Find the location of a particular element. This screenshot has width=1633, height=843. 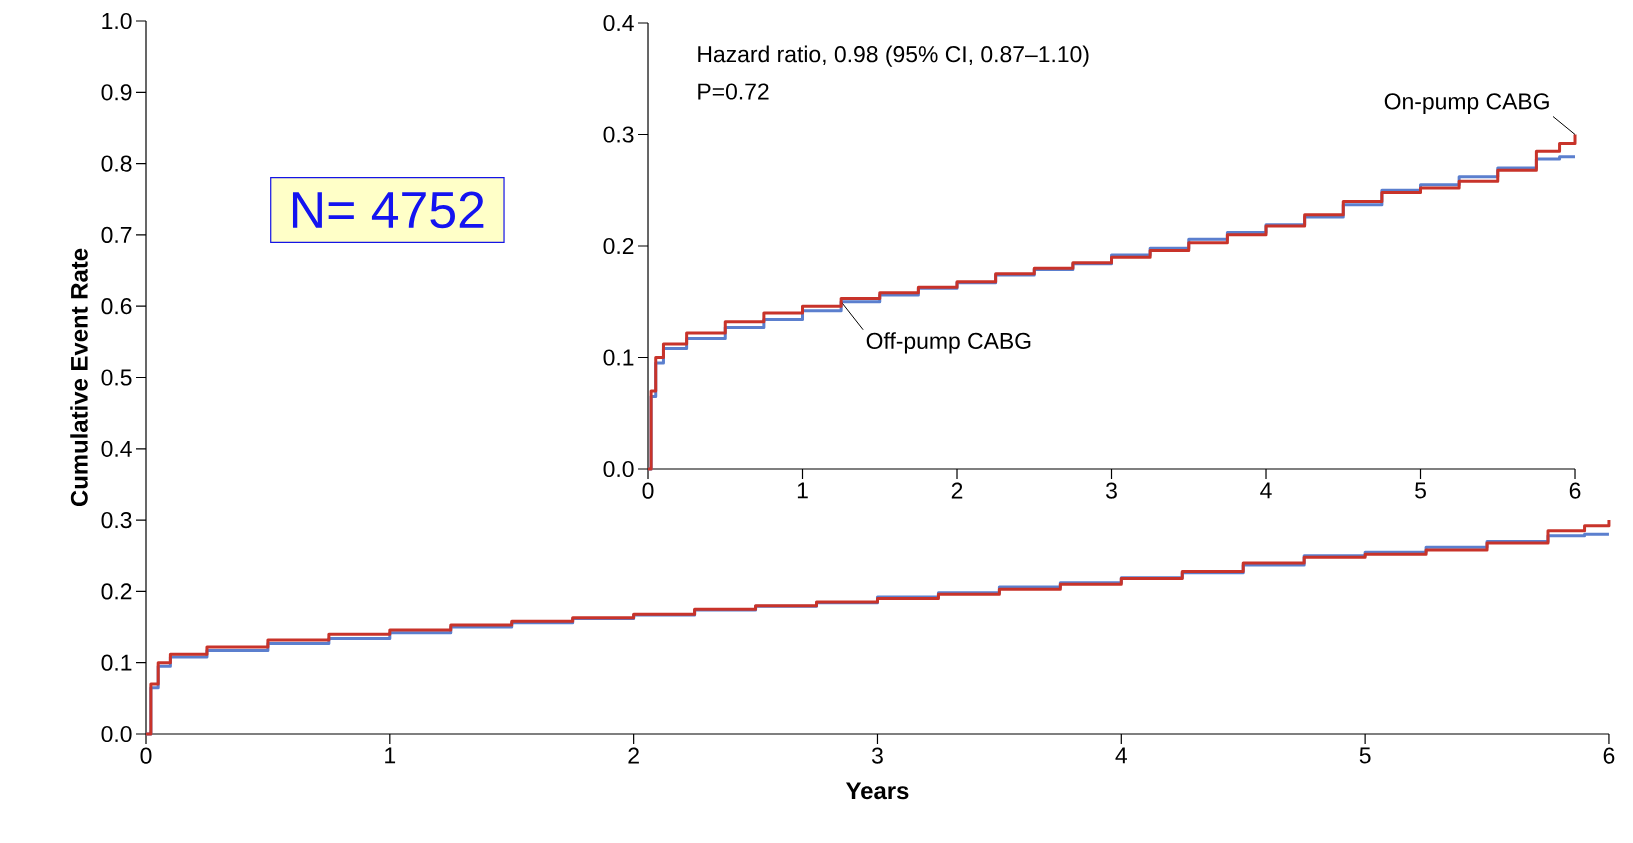

series-label: Off-pump CABG is located at coordinates (948, 343).